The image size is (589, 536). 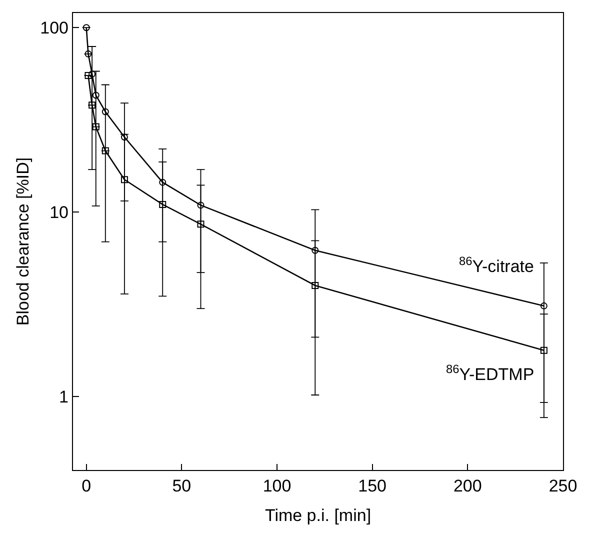 I want to click on x-tick-label: 200, so click(x=467, y=486).